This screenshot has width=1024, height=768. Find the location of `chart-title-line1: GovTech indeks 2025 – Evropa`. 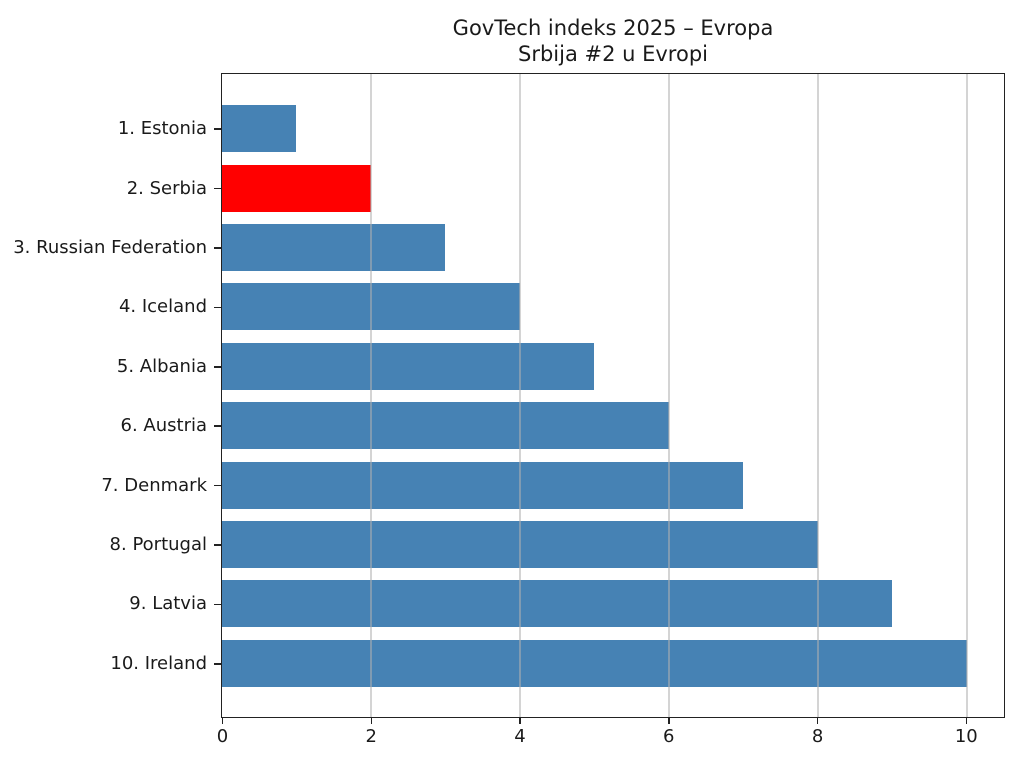

chart-title-line1: GovTech indeks 2025 – Evropa is located at coordinates (613, 28).